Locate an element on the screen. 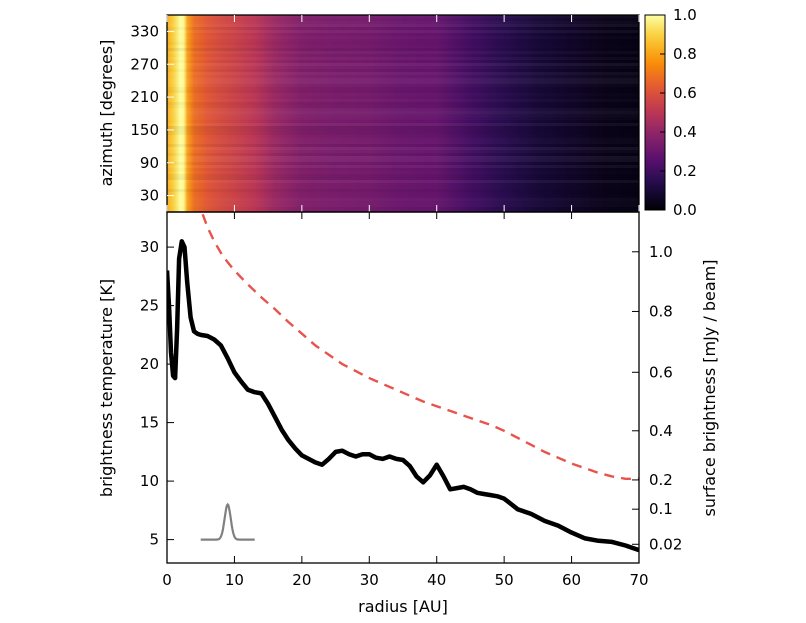 The height and width of the screenshot is (623, 806). heatmap-y-tick-label: 150 is located at coordinates (144, 130).